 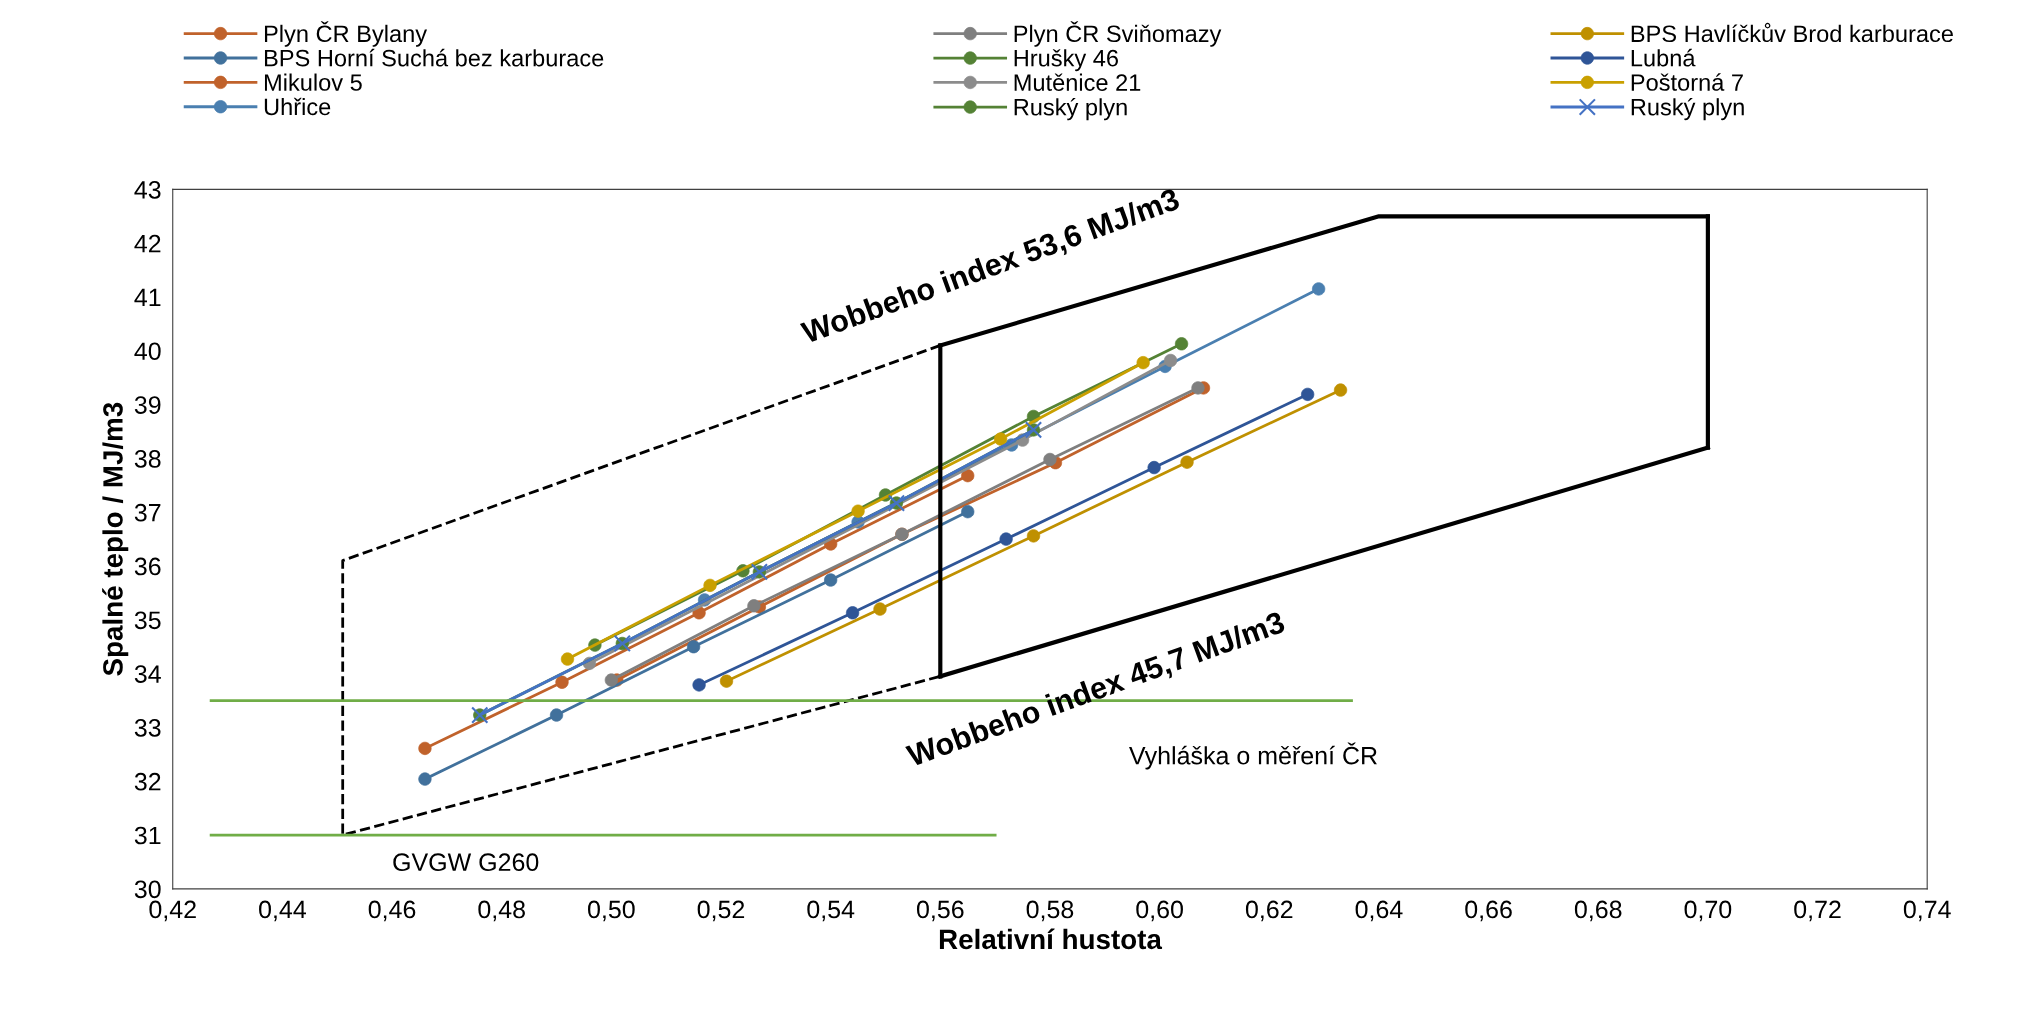 What do you see at coordinates (1118, 34) in the screenshot?
I see `legend-label: Plyn ČR Sviňomazy` at bounding box center [1118, 34].